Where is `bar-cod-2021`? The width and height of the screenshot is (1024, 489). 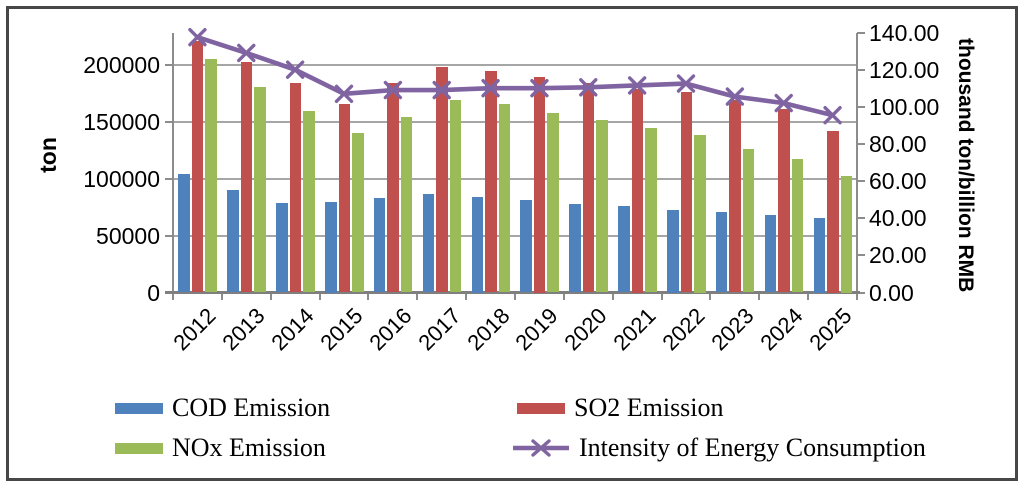
bar-cod-2021 is located at coordinates (624, 249).